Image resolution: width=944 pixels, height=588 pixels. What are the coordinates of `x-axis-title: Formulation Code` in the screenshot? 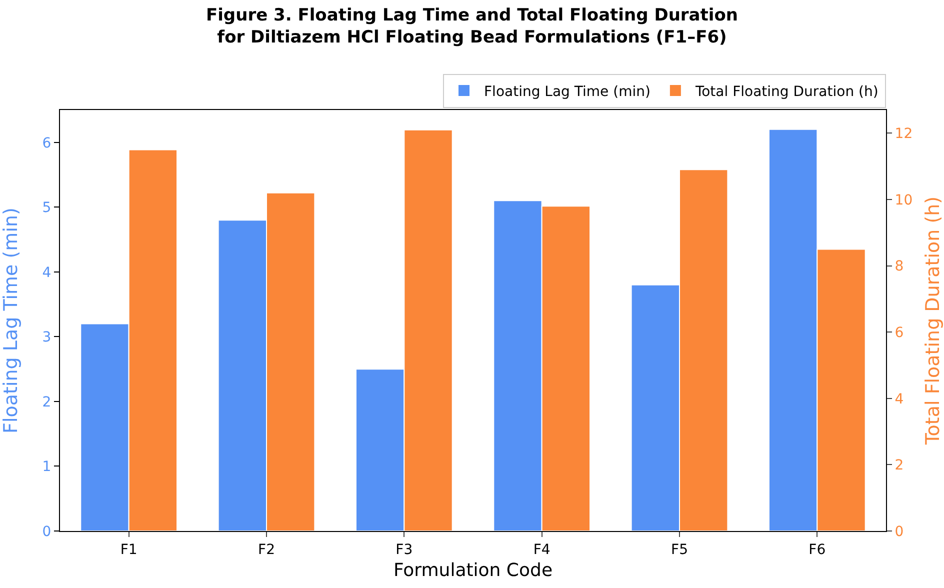 It's located at (473, 570).